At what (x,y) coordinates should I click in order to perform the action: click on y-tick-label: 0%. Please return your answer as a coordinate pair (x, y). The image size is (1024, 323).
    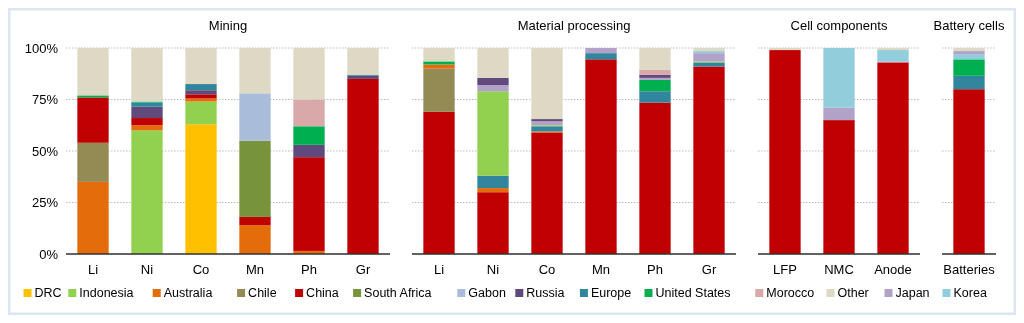
    Looking at the image, I should click on (49, 254).